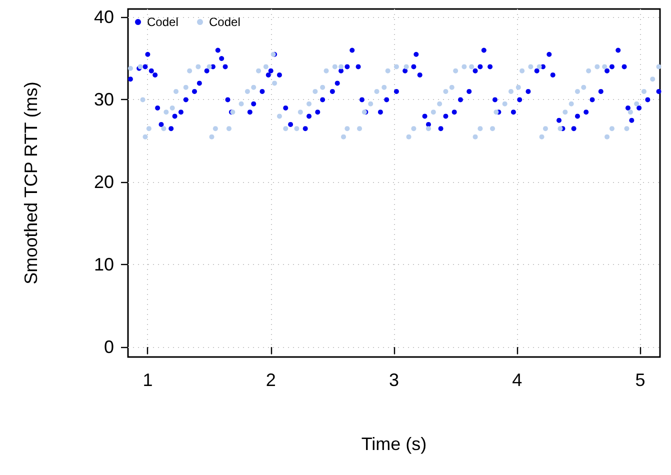 The height and width of the screenshot is (475, 671). Describe the element at coordinates (394, 380) in the screenshot. I see `x-tick-label: 3` at that location.